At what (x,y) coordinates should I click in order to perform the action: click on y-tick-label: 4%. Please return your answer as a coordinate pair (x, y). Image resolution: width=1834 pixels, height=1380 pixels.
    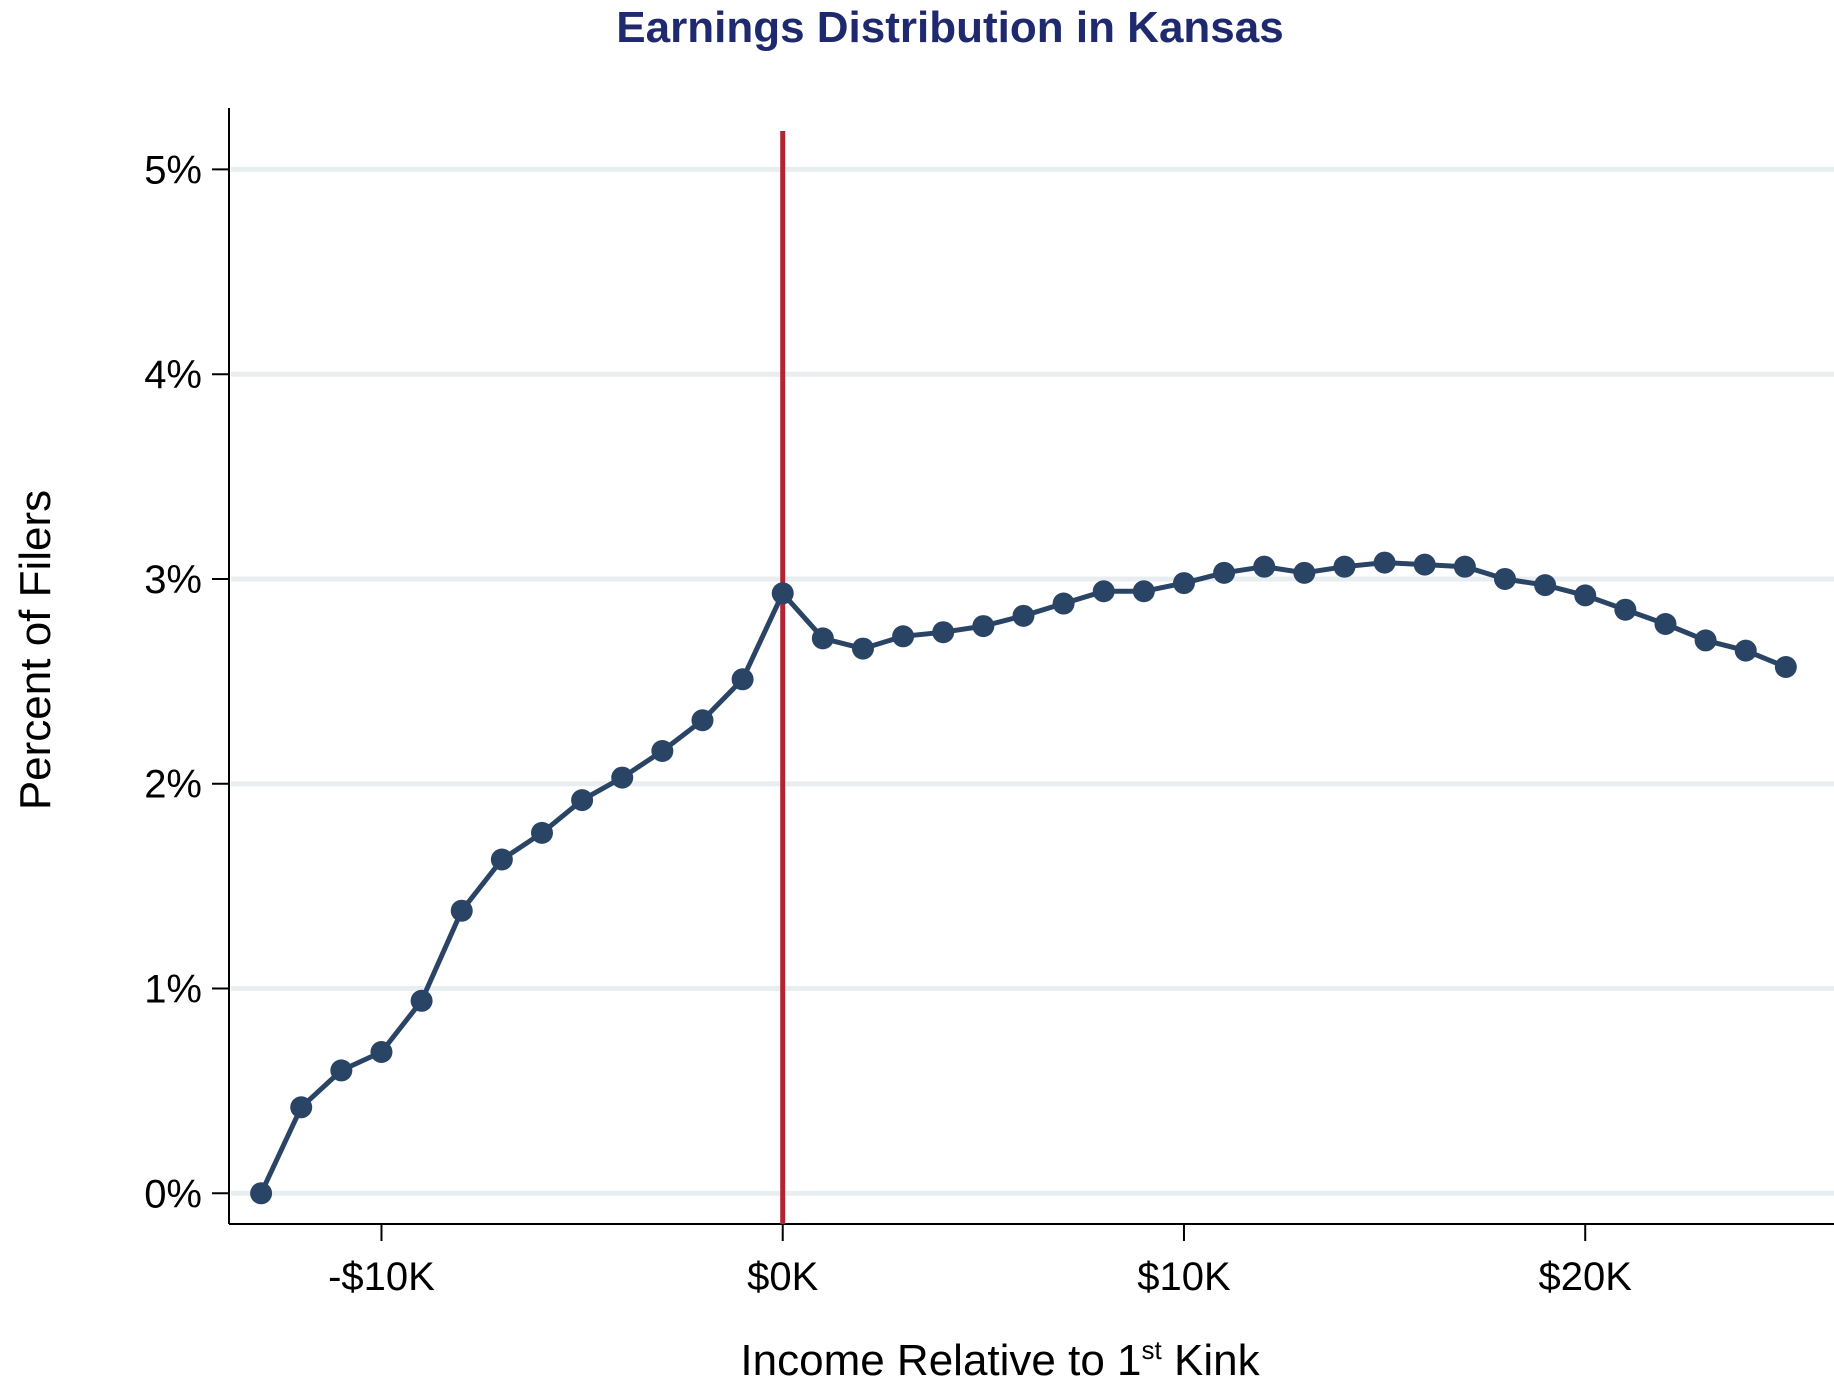
    Looking at the image, I should click on (173, 375).